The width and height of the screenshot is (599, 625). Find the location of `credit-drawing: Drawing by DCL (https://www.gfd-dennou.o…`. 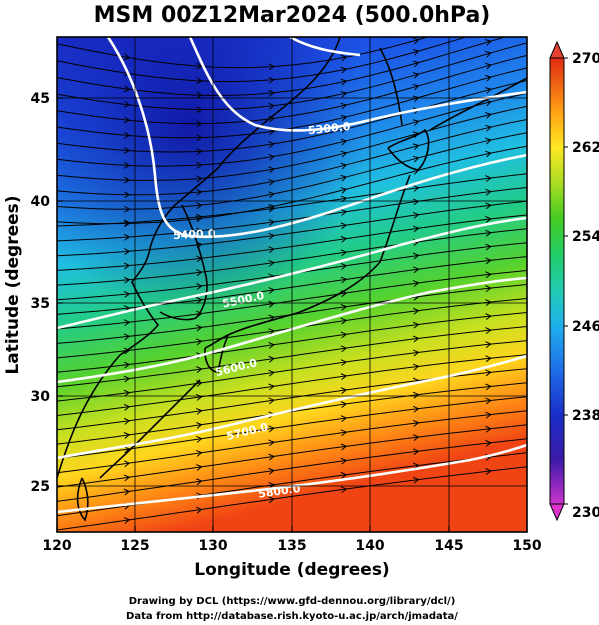

credit-drawing: Drawing by DCL (https://www.gfd-dennou.o… is located at coordinates (292, 601).